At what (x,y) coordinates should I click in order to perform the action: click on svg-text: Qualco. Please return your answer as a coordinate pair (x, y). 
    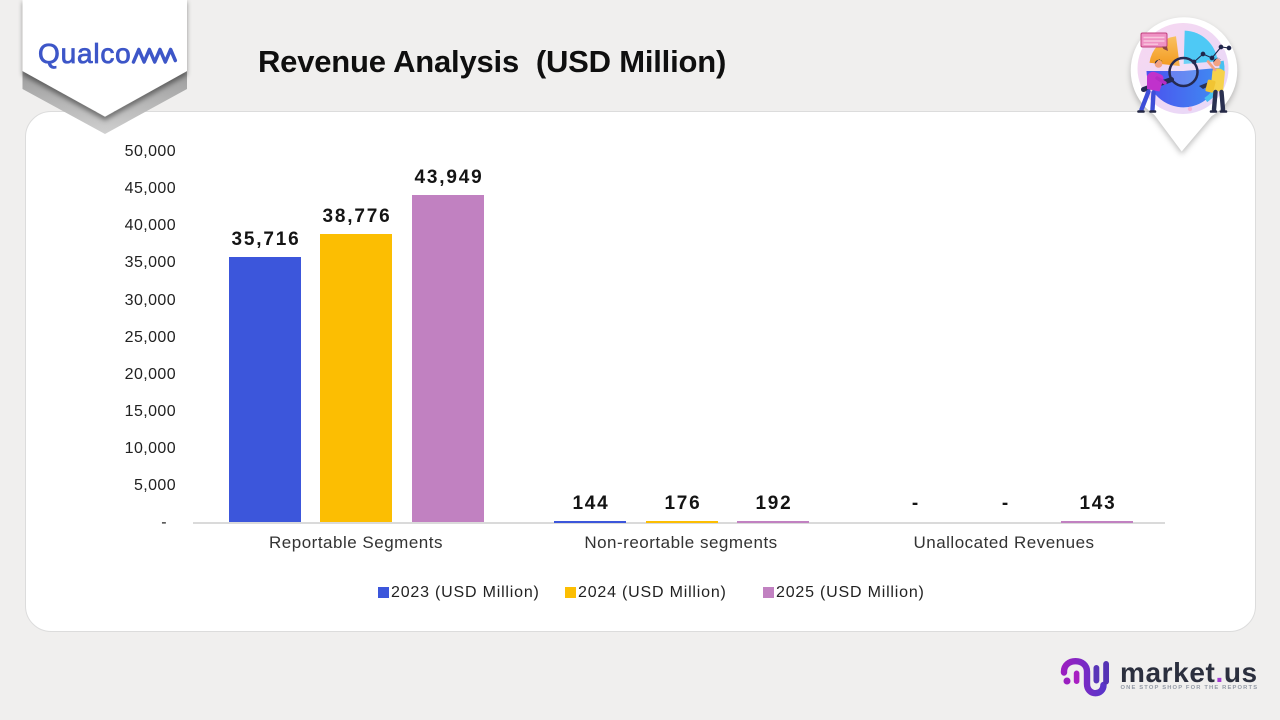
    Looking at the image, I should click on (85, 53).